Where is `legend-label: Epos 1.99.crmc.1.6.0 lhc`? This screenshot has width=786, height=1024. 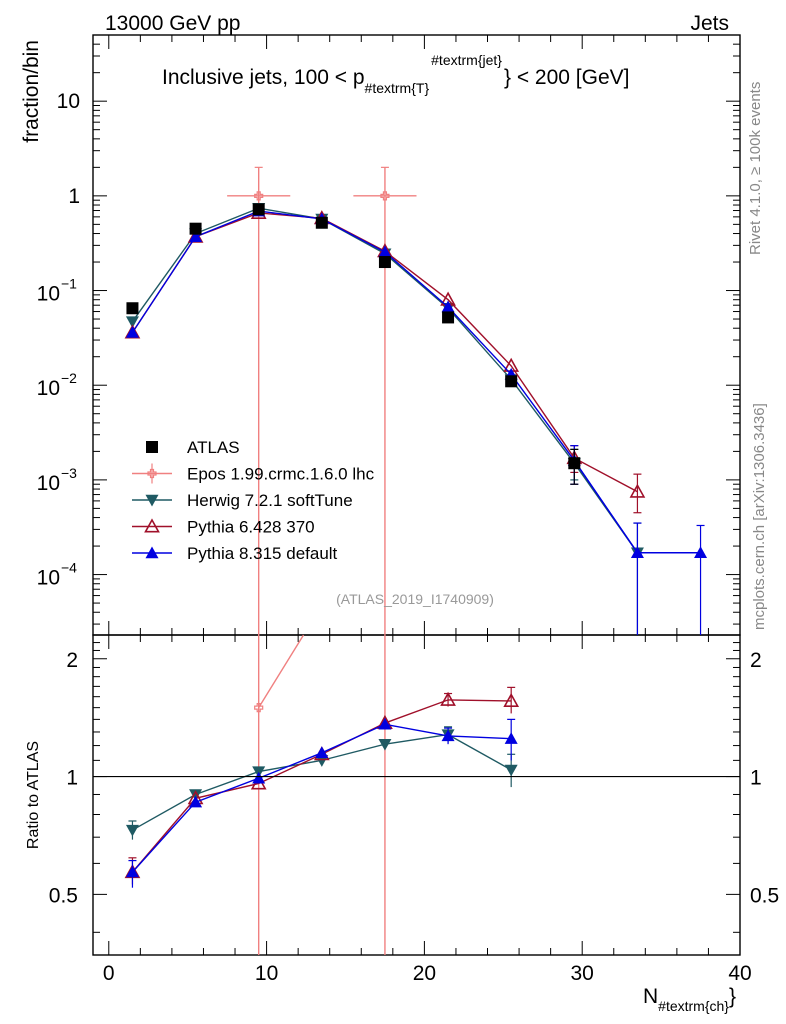 legend-label: Epos 1.99.crmc.1.6.0 lhc is located at coordinates (281, 474).